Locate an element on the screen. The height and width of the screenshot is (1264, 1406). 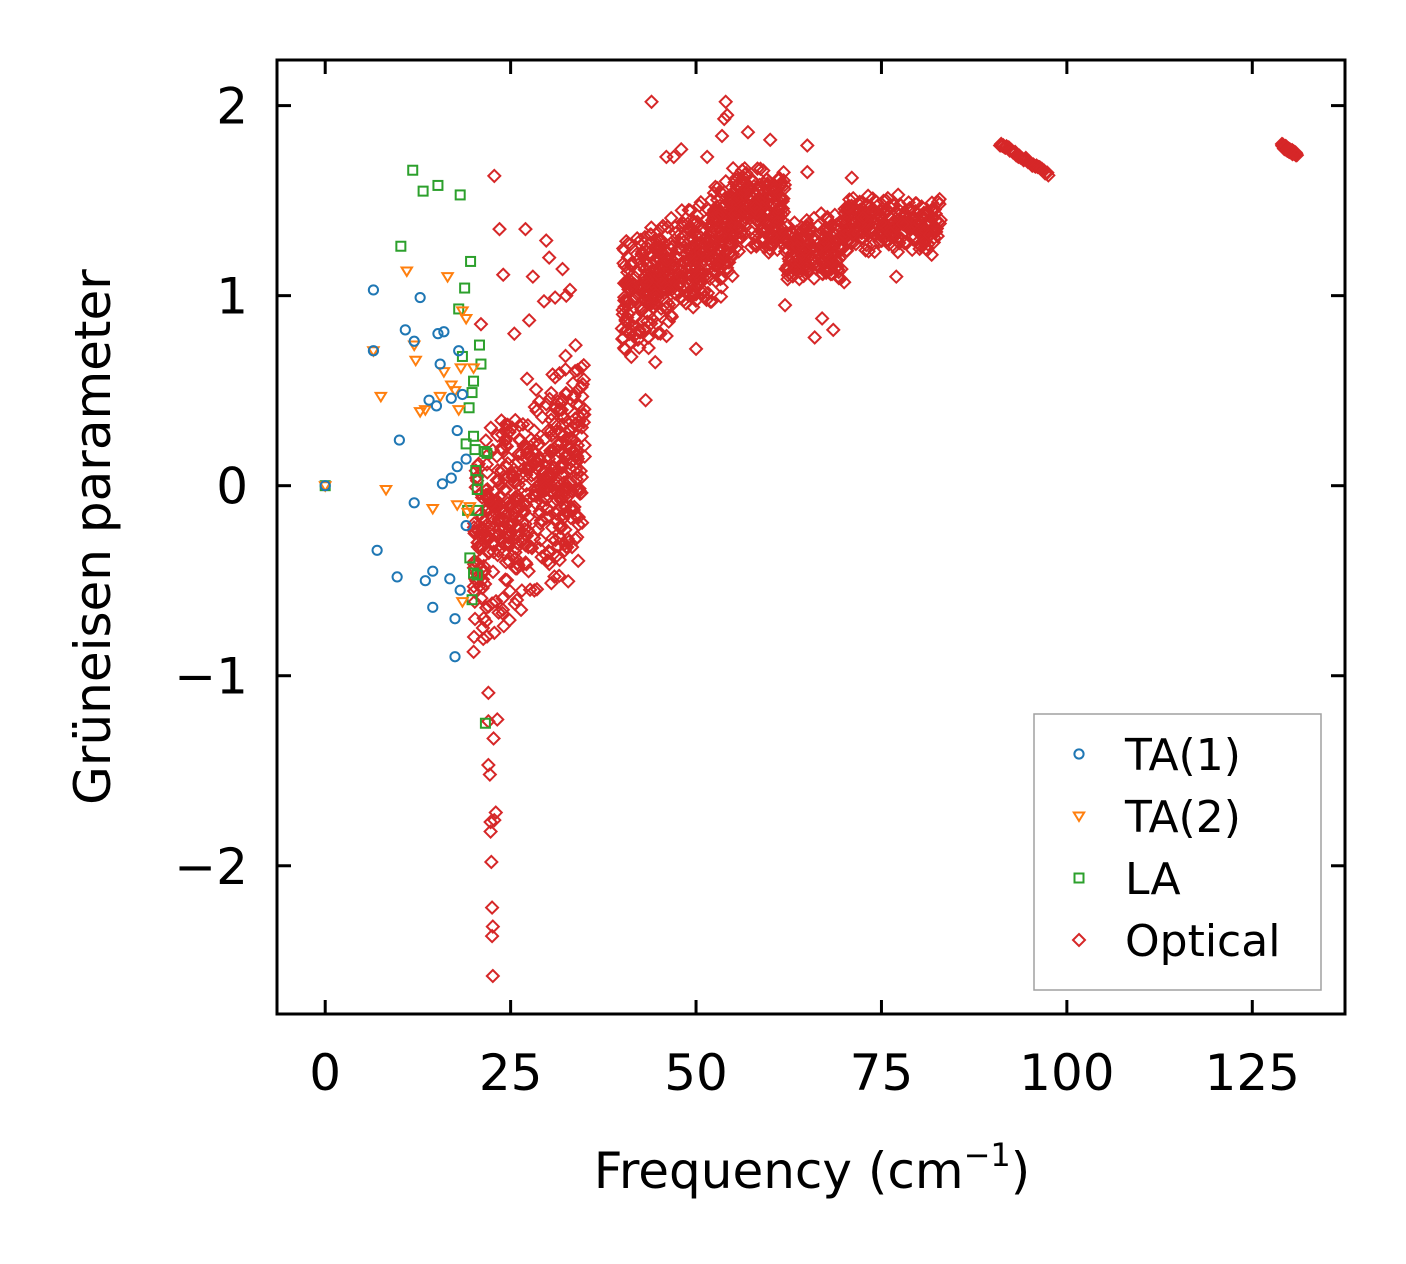
x-axis-label-suffix: ) is located at coordinates (1021, 1171).